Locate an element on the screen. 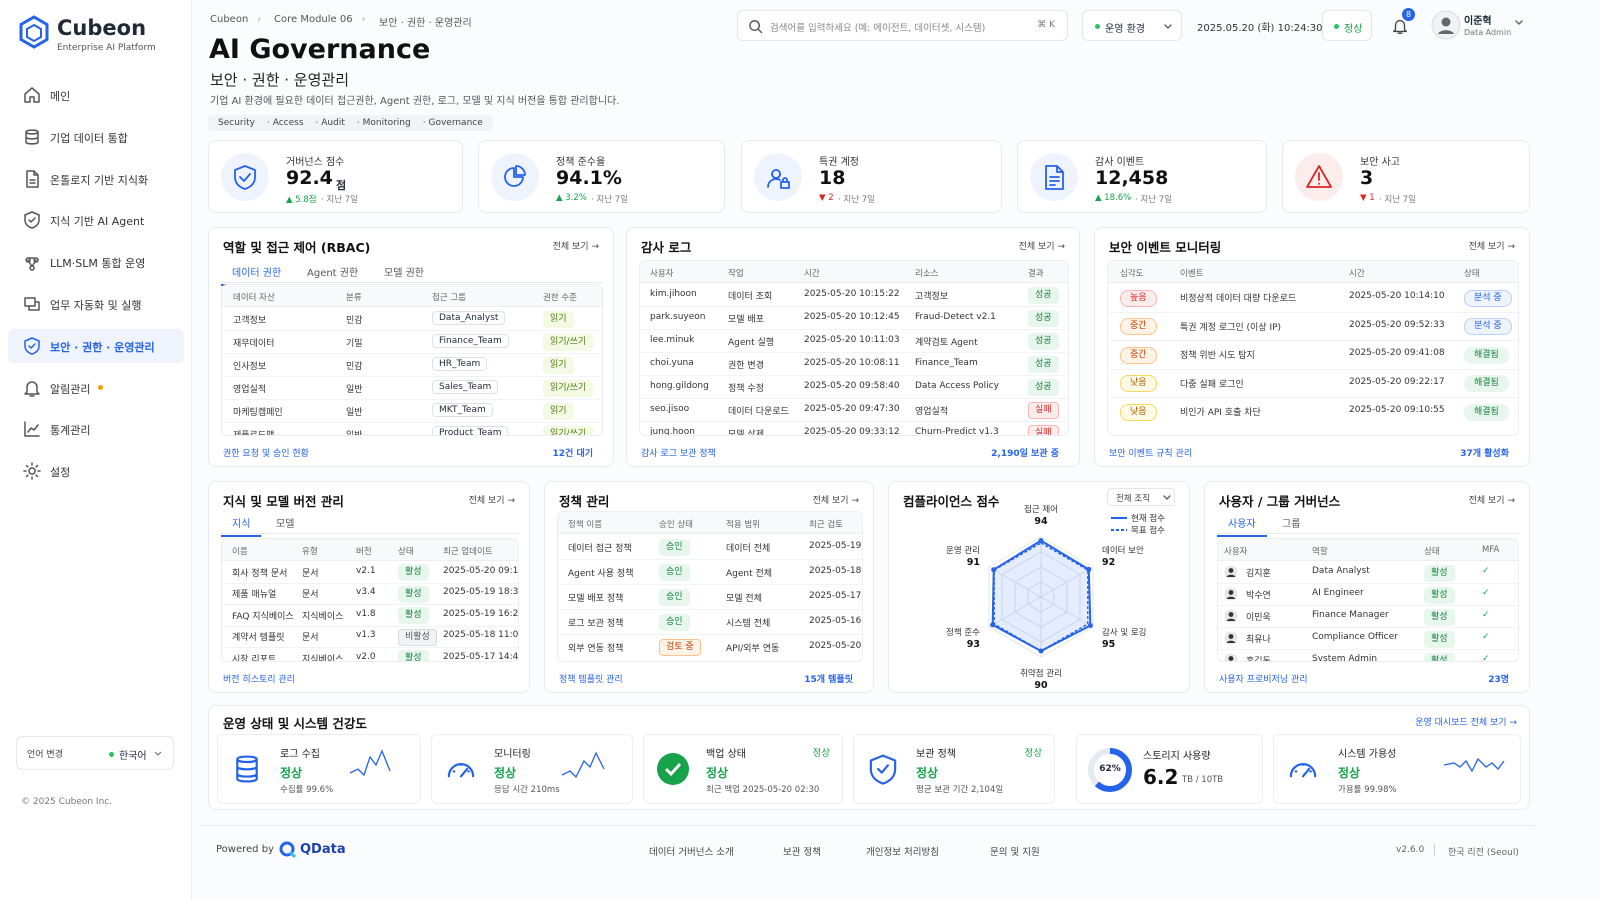 The height and width of the screenshot is (900, 1600). table-cell: 시장 리포트 is located at coordinates (254, 658).